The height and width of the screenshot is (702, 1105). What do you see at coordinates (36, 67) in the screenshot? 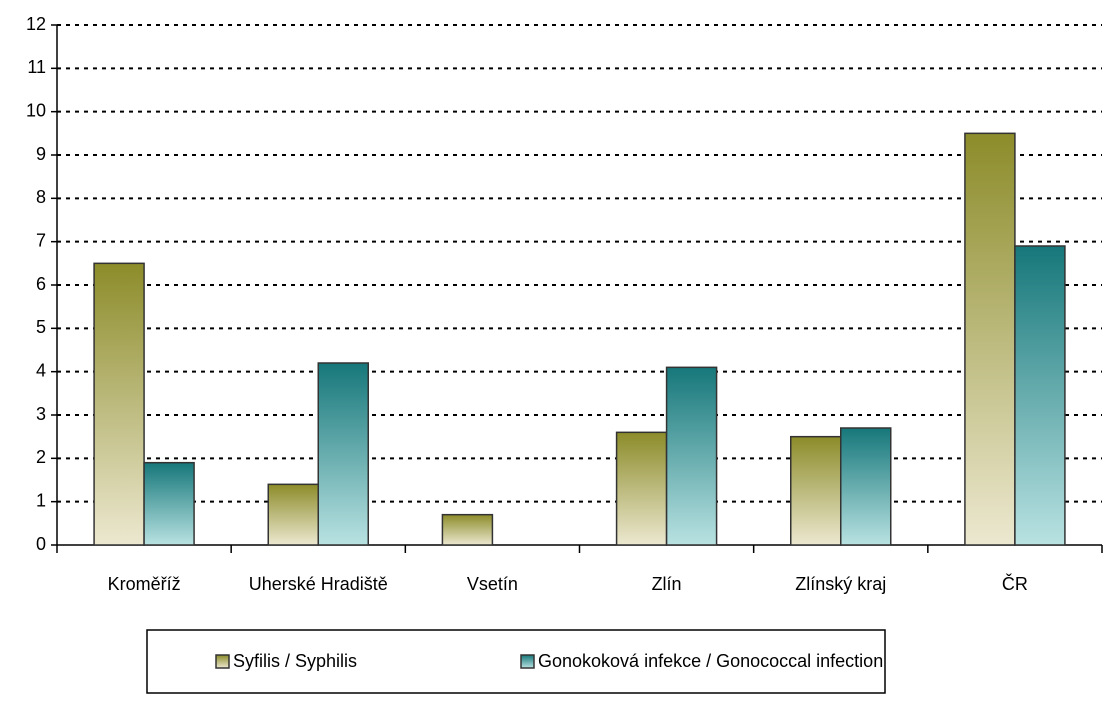
I see `y-tick-label: 11` at bounding box center [36, 67].